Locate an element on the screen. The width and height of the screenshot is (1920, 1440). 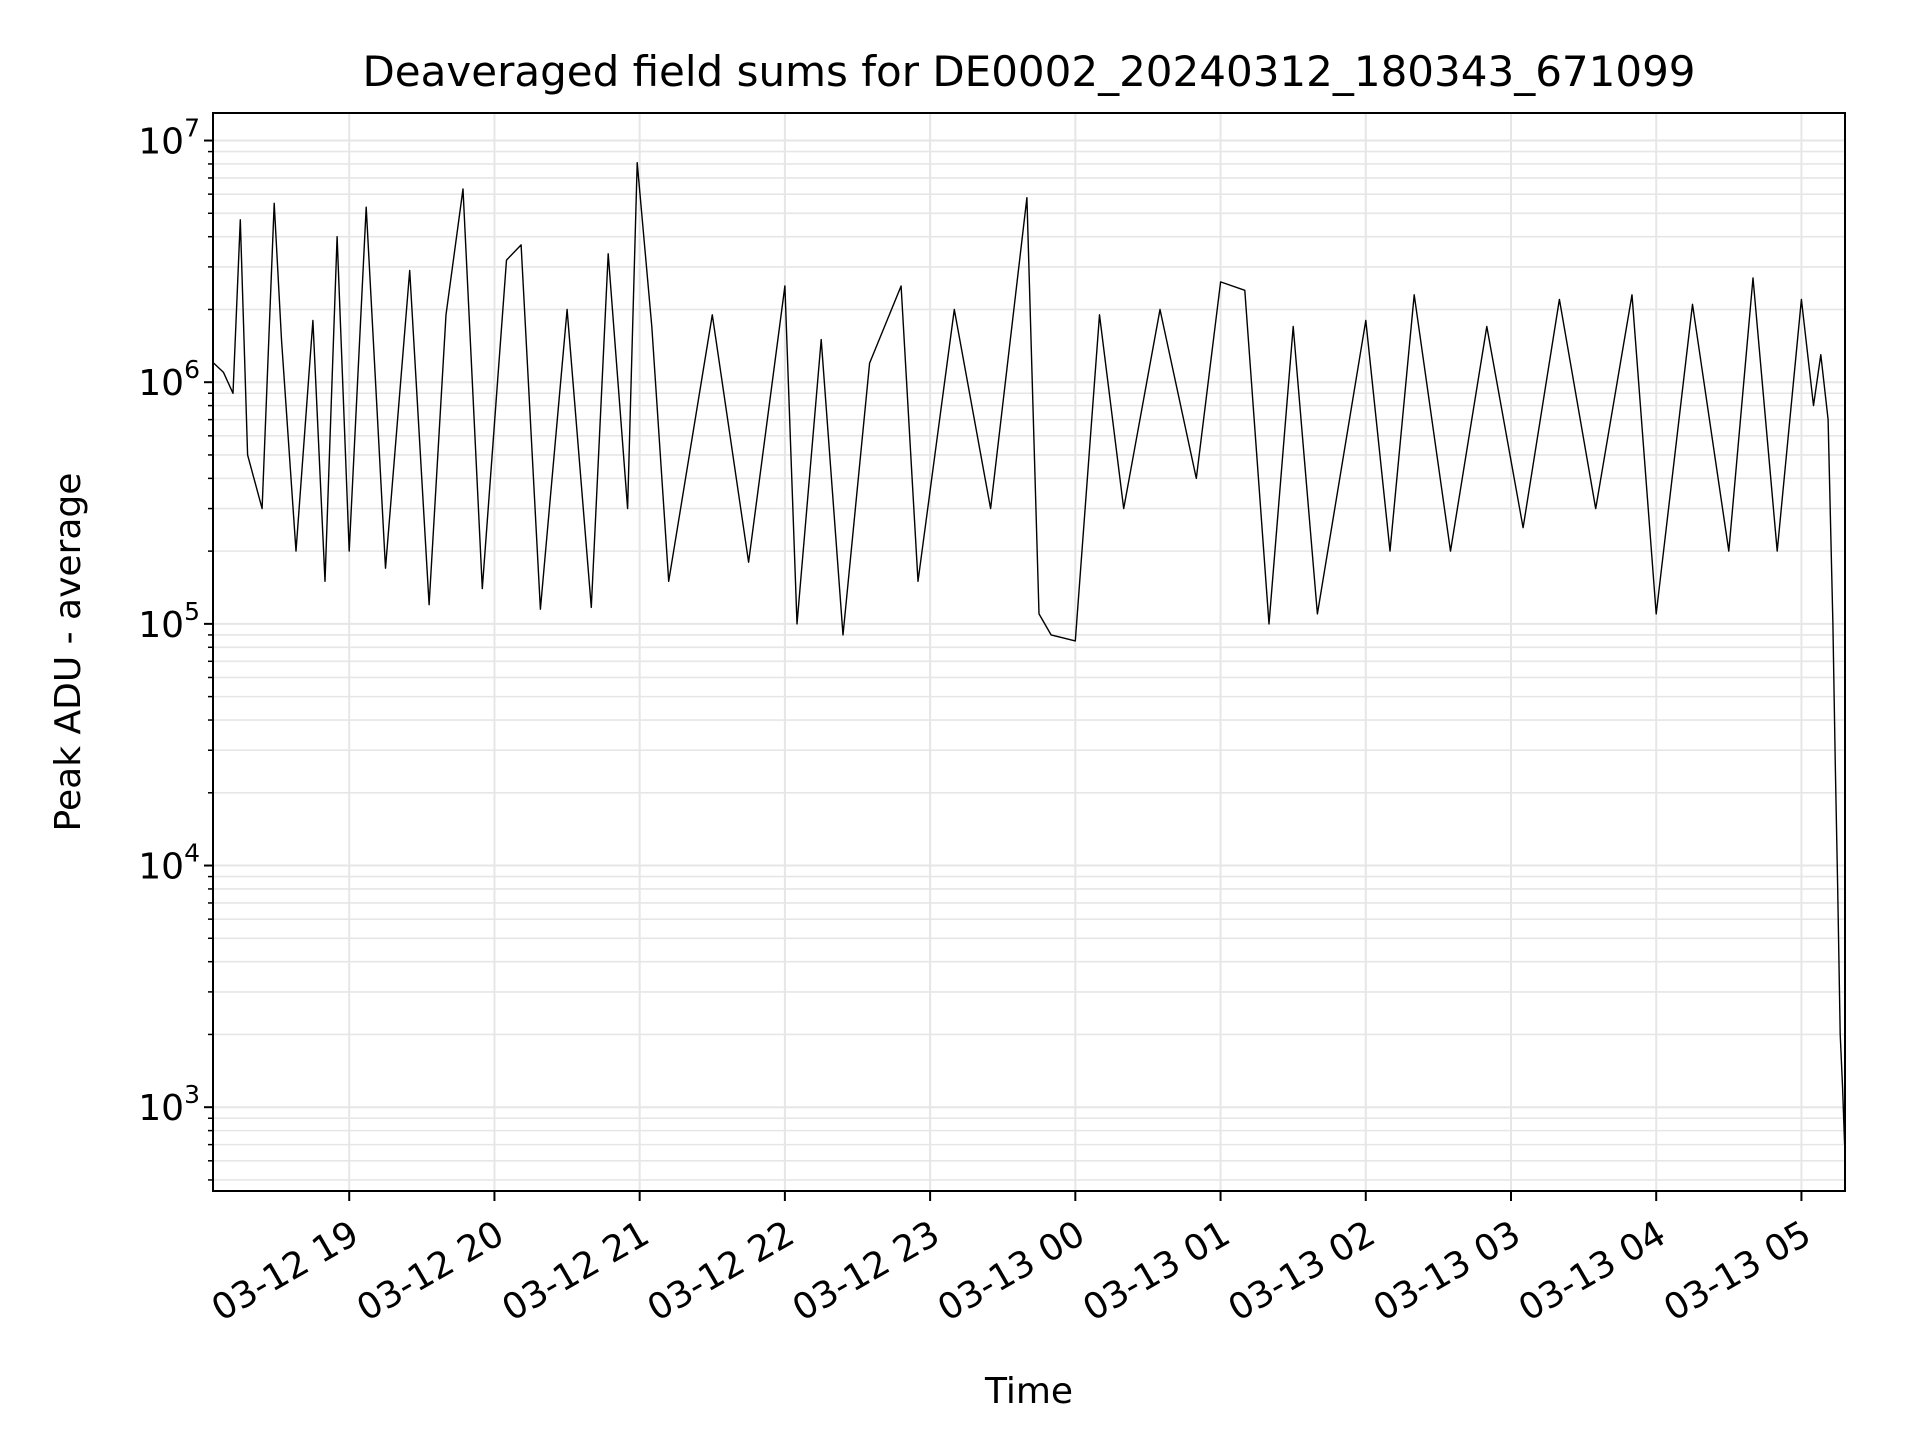
y-tick-label: 10⁷ is located at coordinates (169, 138).